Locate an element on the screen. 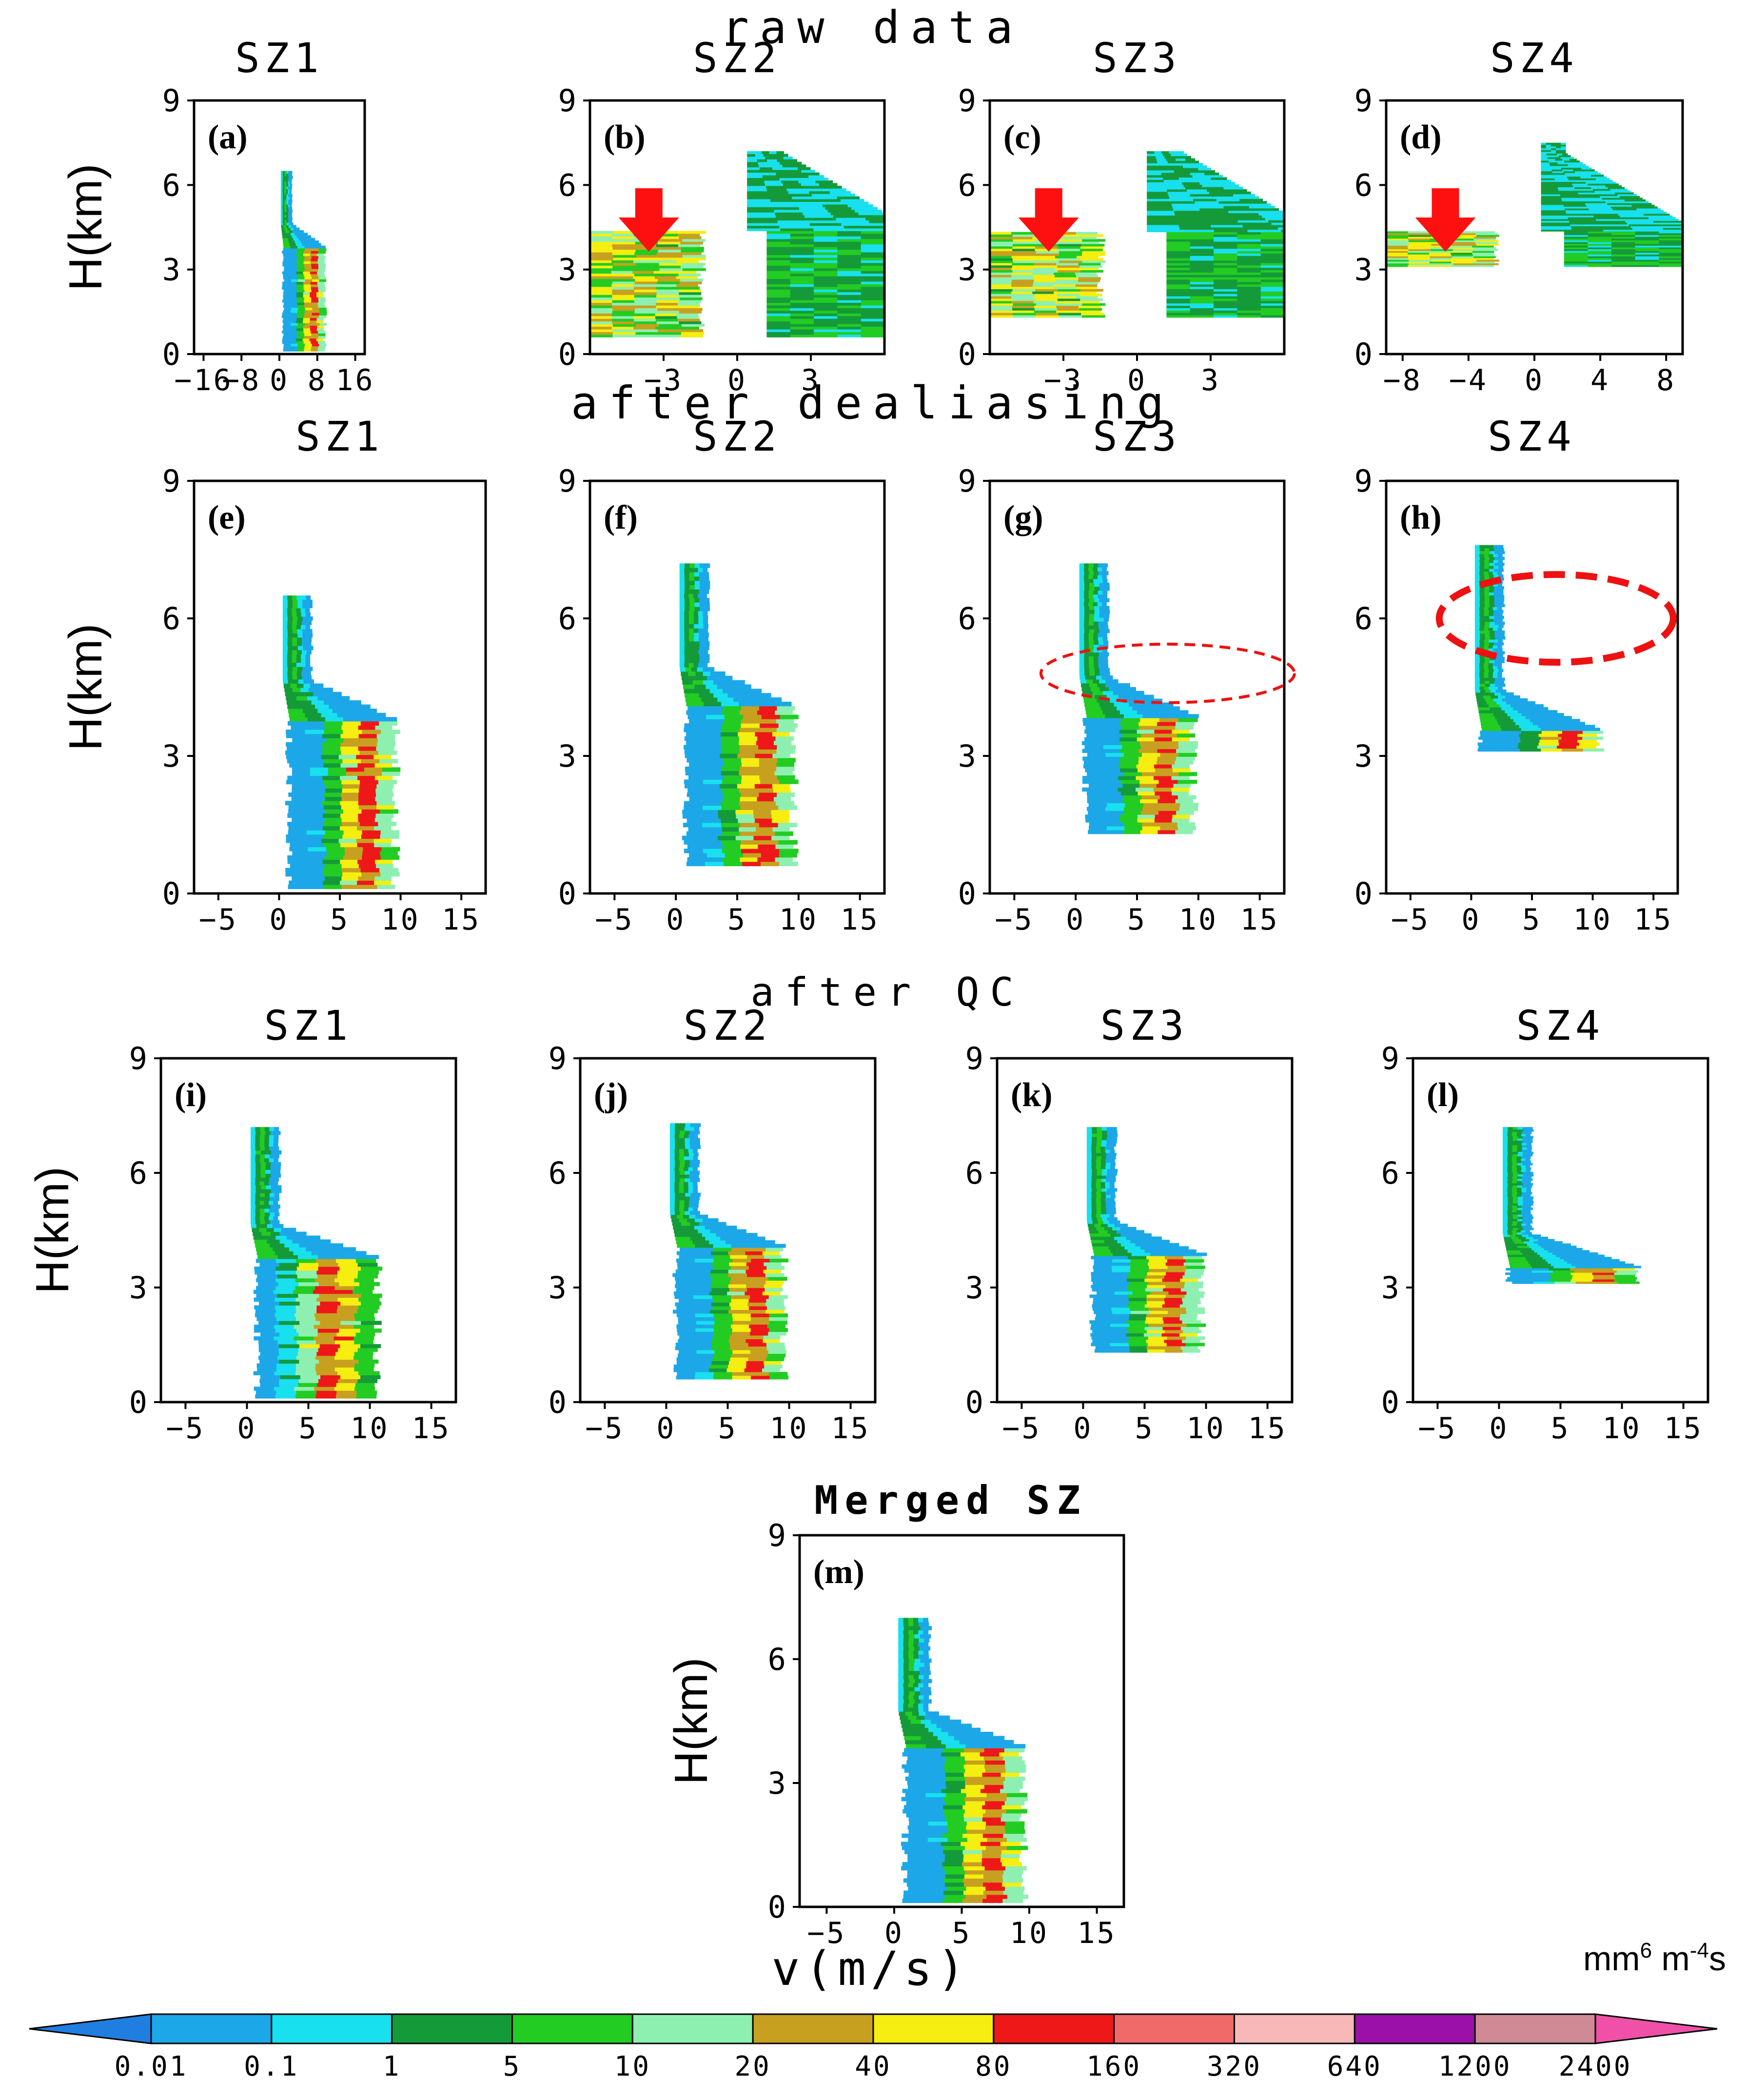  section-title-dealias: after dealiasing is located at coordinates (873, 403).